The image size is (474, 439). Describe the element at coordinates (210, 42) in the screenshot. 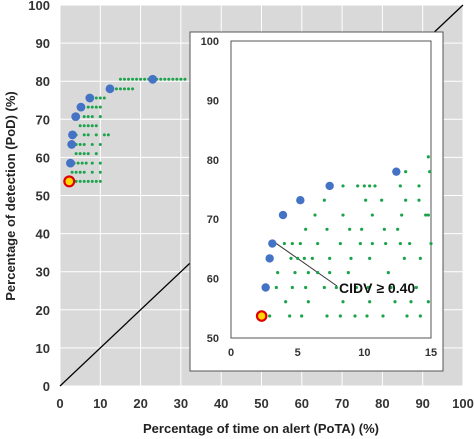

I see `inset-y-tick-label: 100` at that location.